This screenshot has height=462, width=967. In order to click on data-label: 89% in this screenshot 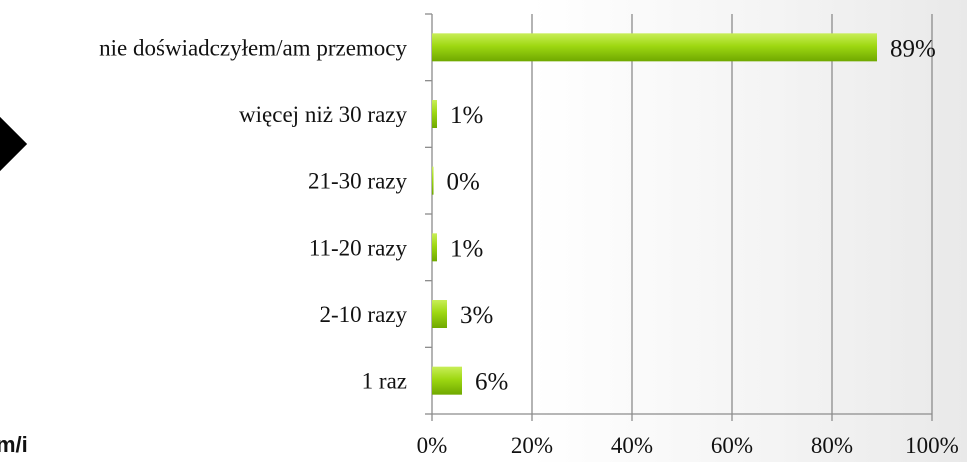, I will do `click(913, 48)`.